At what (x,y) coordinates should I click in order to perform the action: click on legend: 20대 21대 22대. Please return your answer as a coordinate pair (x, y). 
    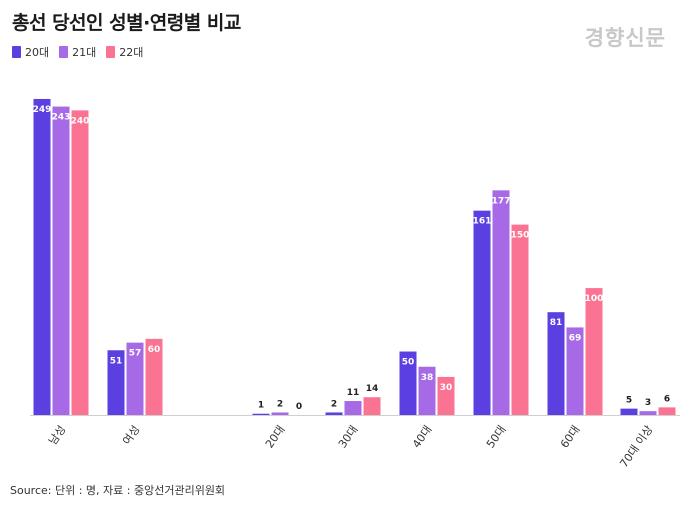
    Looking at the image, I should click on (77, 52).